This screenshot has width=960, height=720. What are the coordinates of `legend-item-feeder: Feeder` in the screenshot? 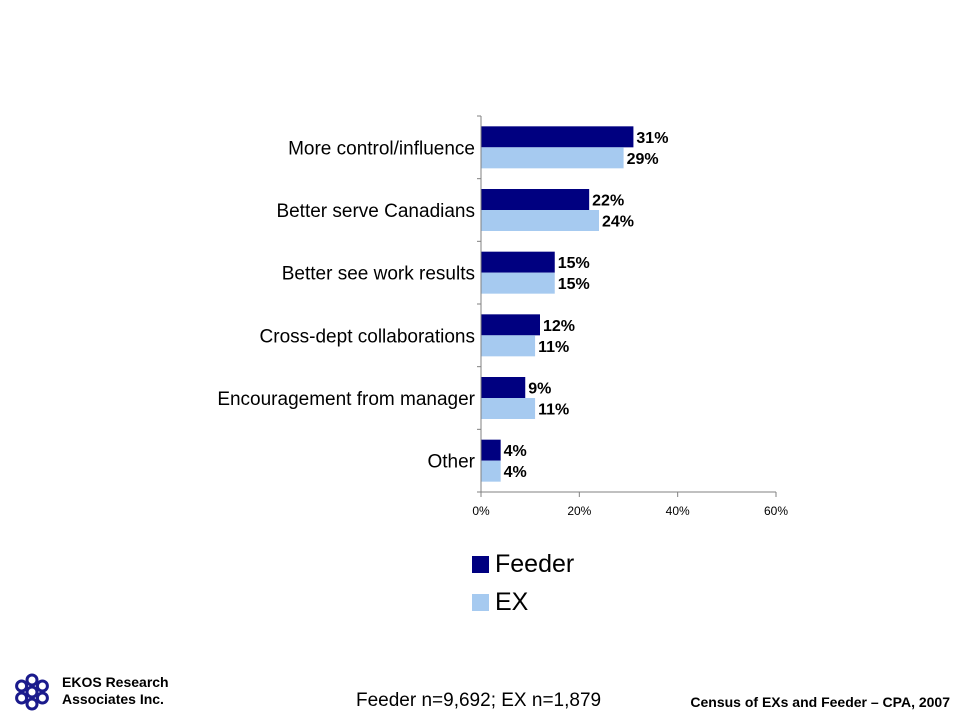 It's located at (523, 564).